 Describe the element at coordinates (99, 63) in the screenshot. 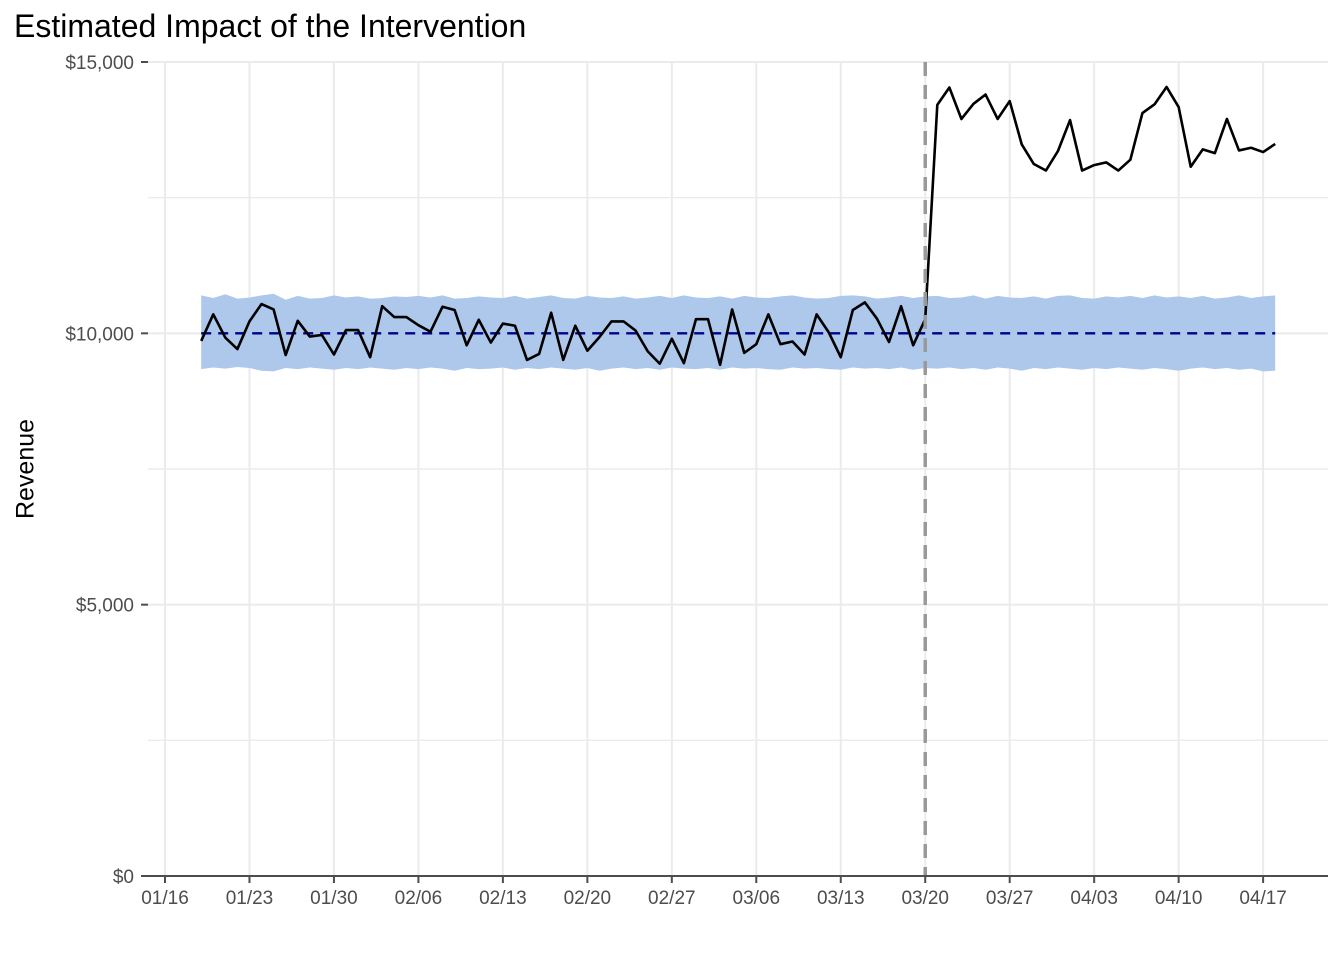

I see `y-tick-label: $15,000` at that location.